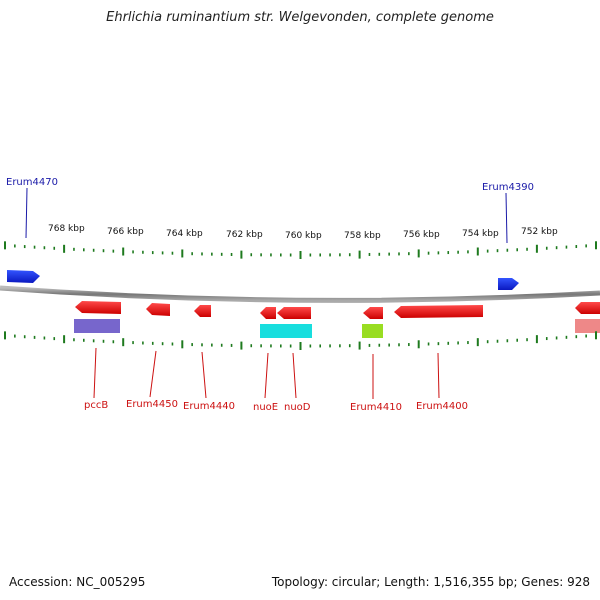 The image size is (600, 600). What do you see at coordinates (184, 234) in the screenshot?
I see `scale-label-764: 764 kbp` at bounding box center [184, 234].